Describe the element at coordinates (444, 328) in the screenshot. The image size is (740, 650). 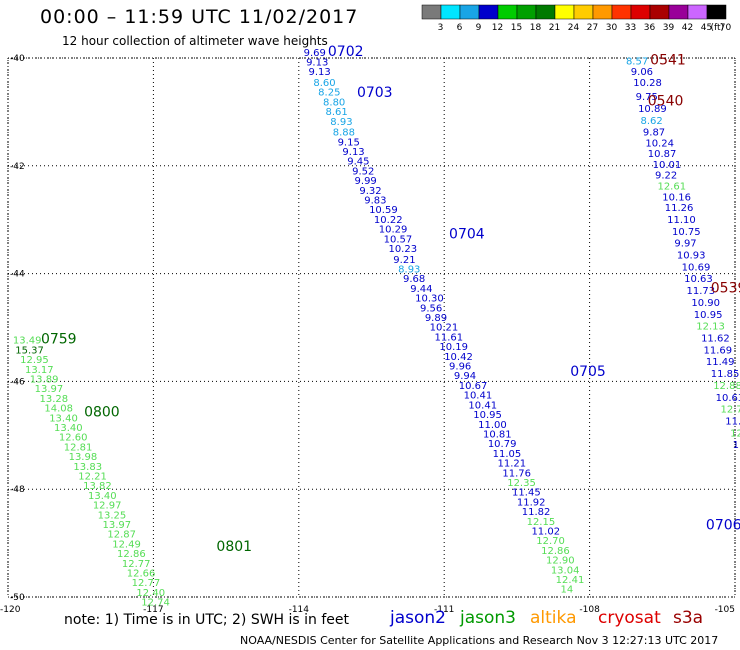
I see `data-label: 10.21` at that location.